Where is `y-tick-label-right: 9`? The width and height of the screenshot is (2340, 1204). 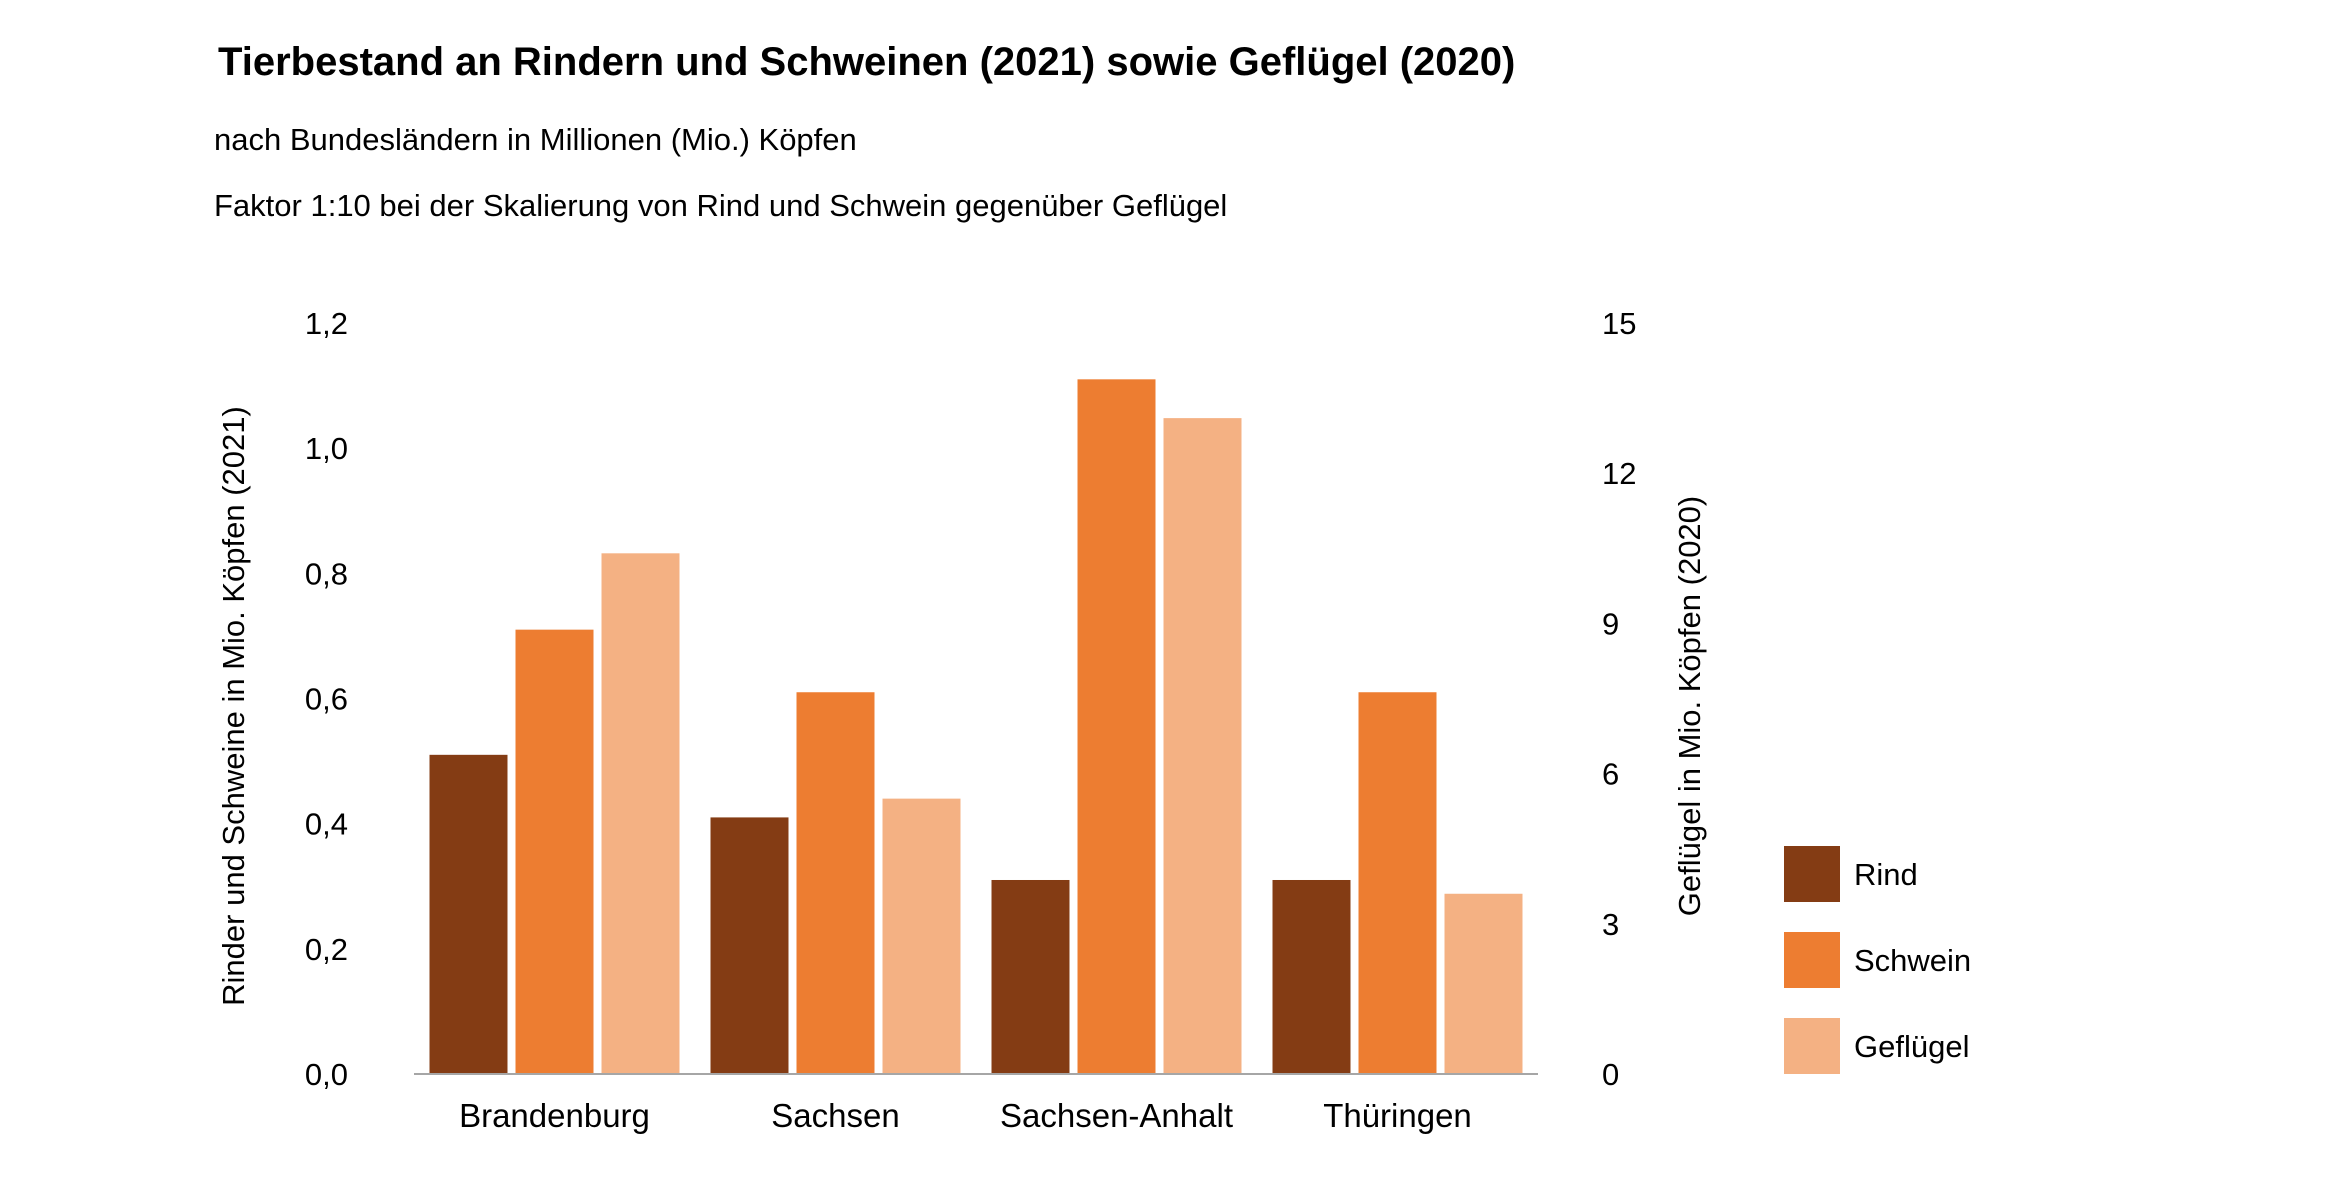
y-tick-label-right: 9 is located at coordinates (1610, 623).